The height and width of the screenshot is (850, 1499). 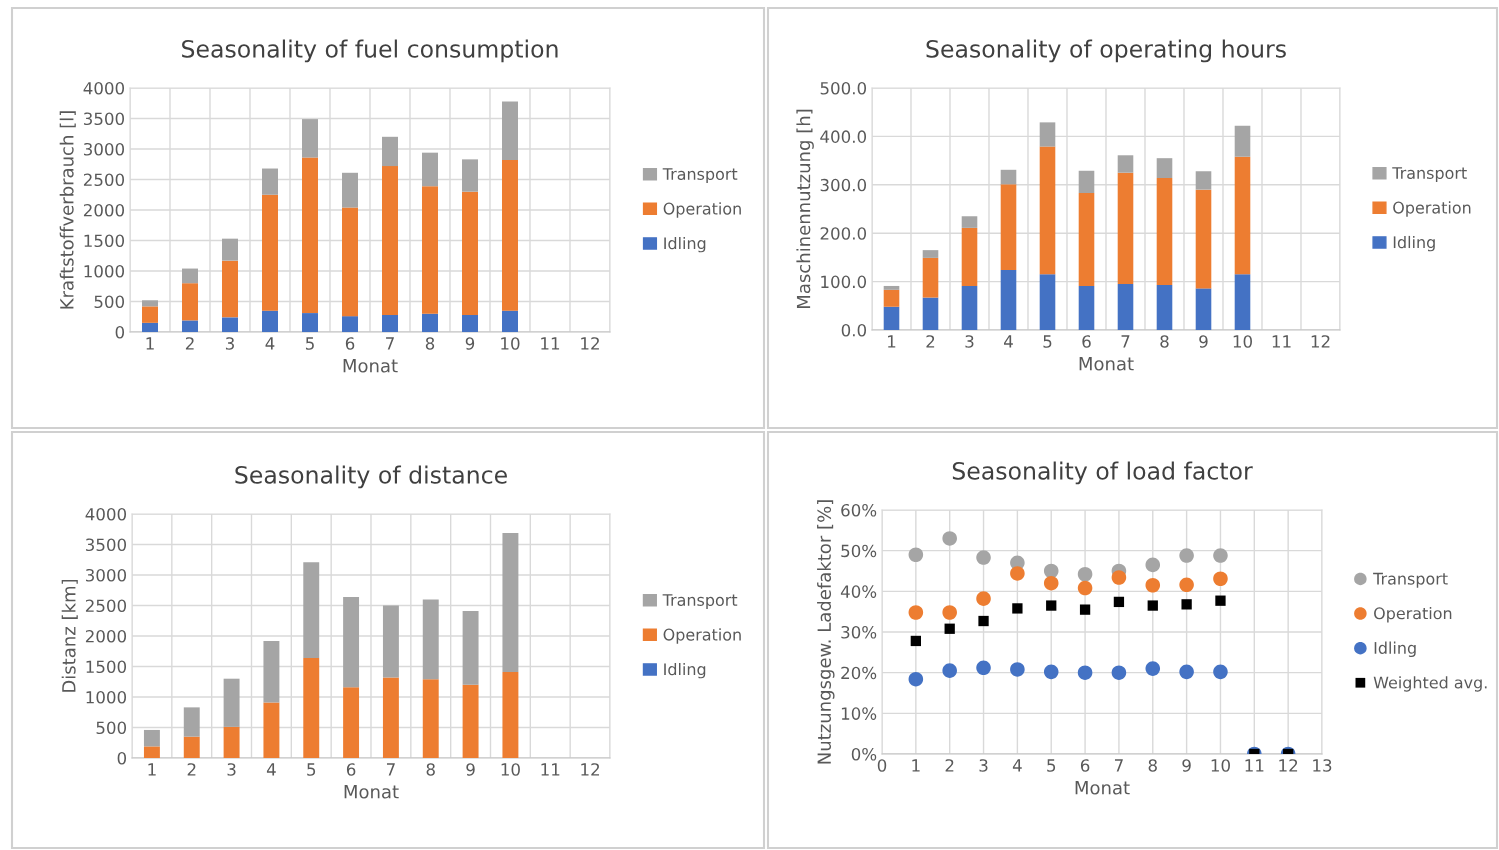 I want to click on y-axis-title: Distanz [km], so click(x=69, y=635).